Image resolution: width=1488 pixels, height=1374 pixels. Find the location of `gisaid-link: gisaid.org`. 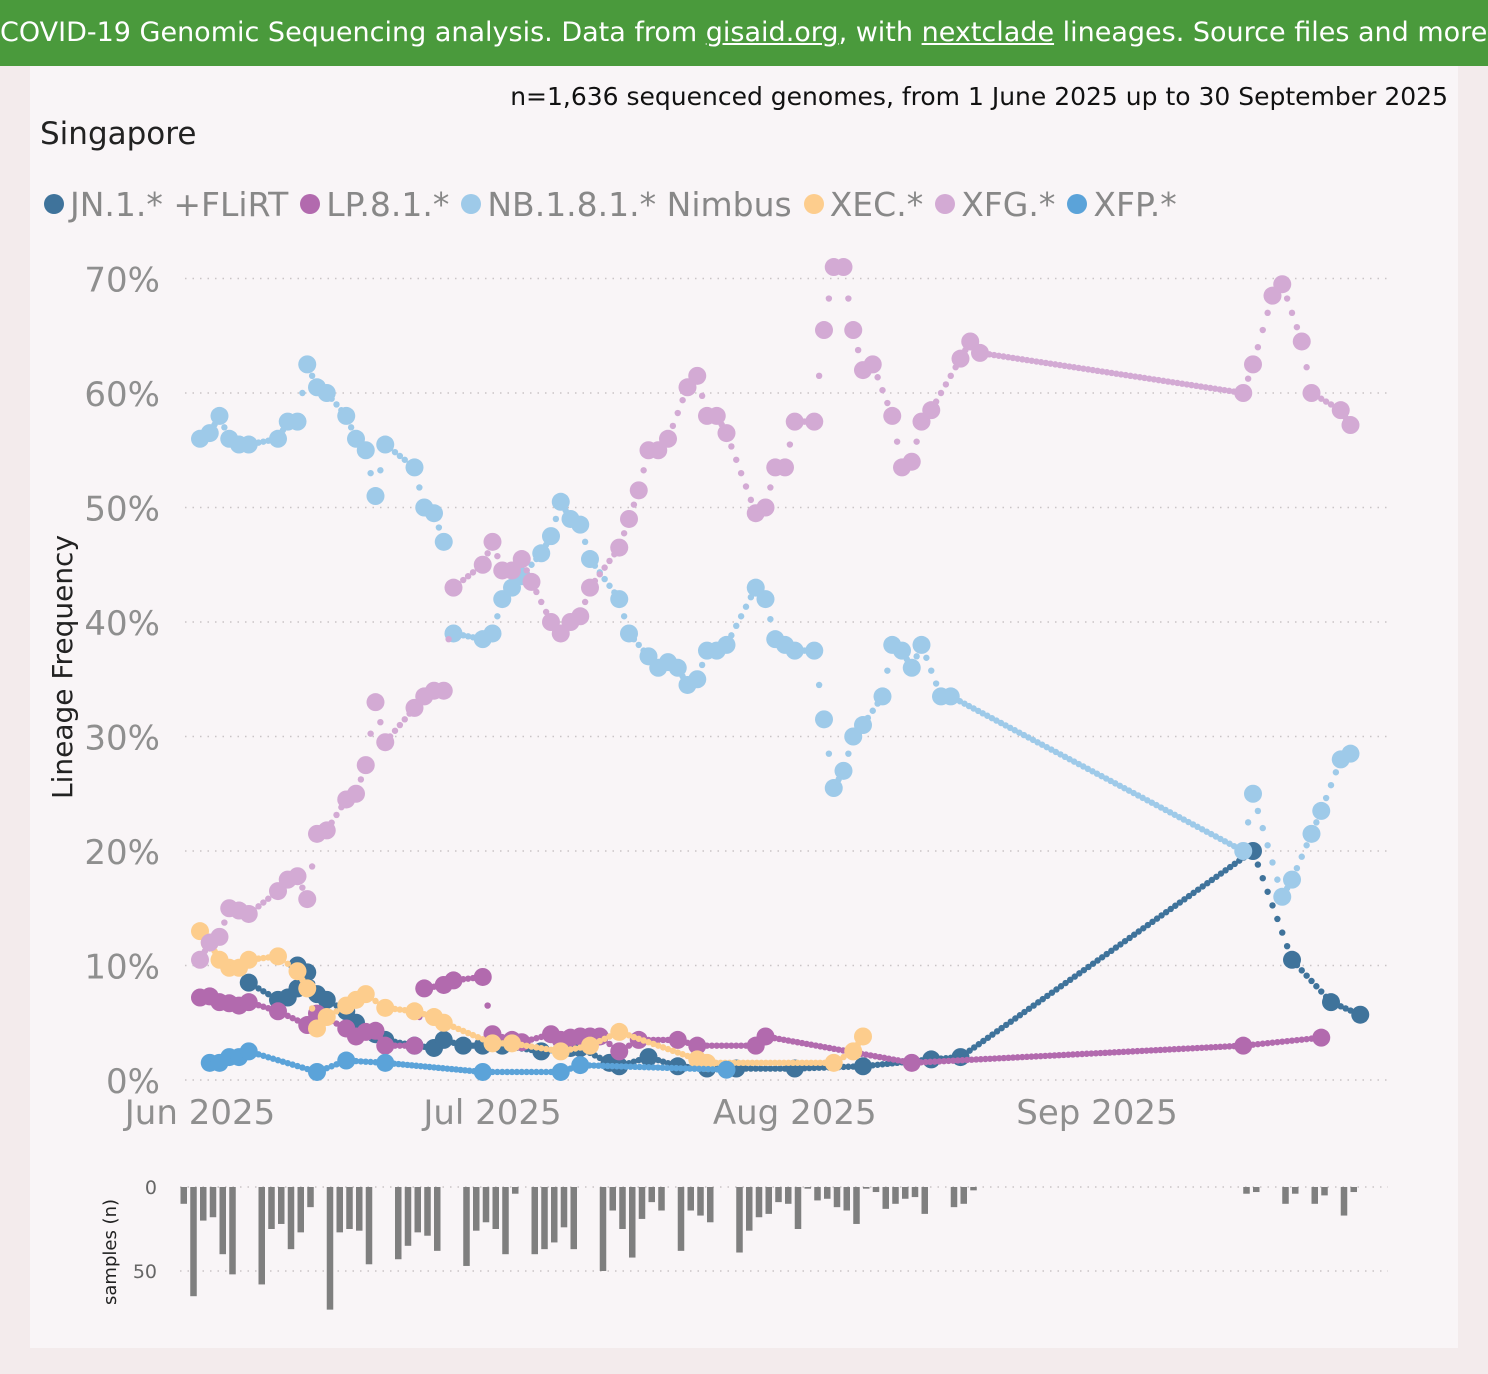

gisaid-link: gisaid.org is located at coordinates (772, 32).